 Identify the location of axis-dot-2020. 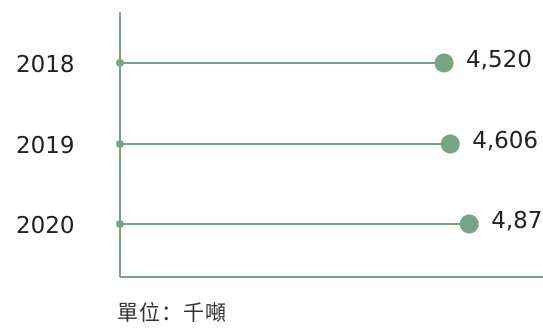
(120, 224).